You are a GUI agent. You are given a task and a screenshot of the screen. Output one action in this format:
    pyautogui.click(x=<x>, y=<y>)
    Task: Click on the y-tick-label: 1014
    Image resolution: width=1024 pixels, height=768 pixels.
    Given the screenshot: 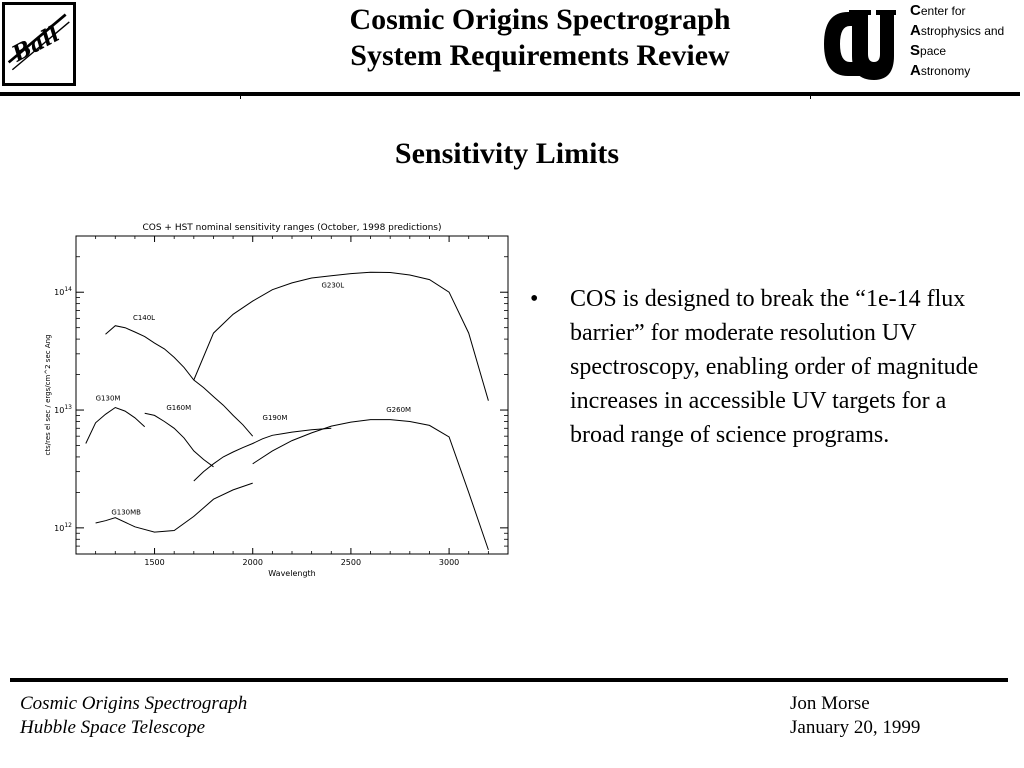 What is the action you would take?
    pyautogui.click(x=63, y=291)
    